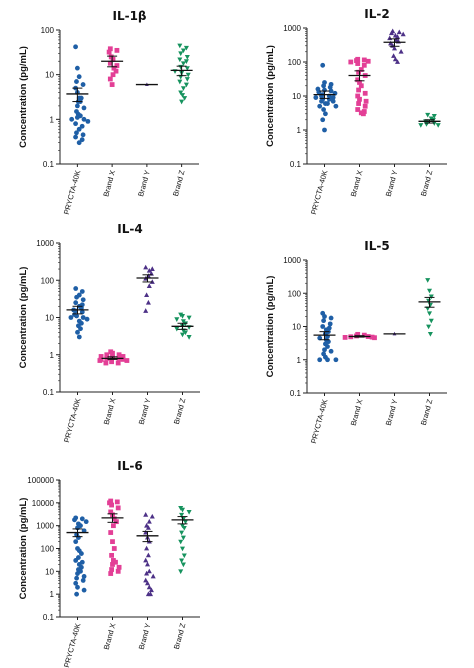  Describe the element at coordinates (180, 636) in the screenshot. I see `x-tick-label: Brand Z` at that location.